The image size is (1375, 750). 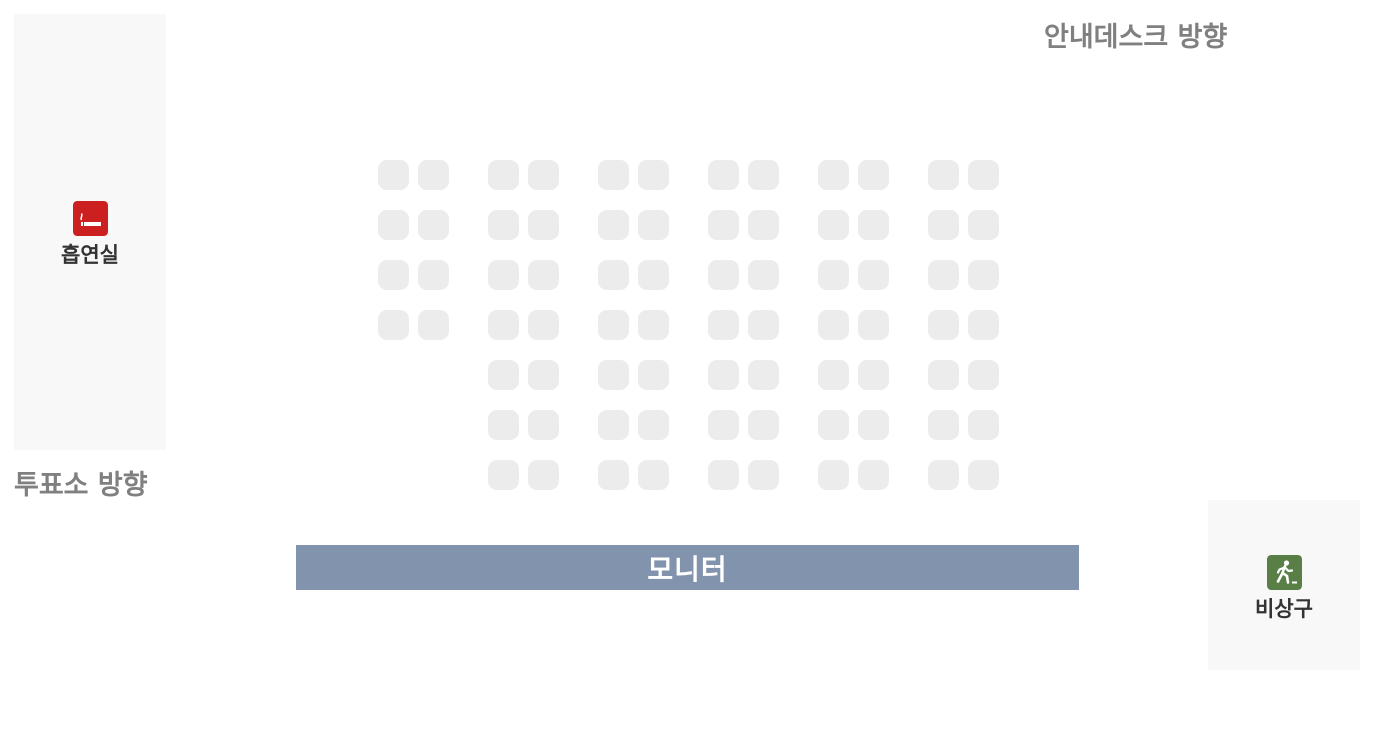 What do you see at coordinates (90, 255) in the screenshot?
I see `smoking-room-label: 흡연실` at bounding box center [90, 255].